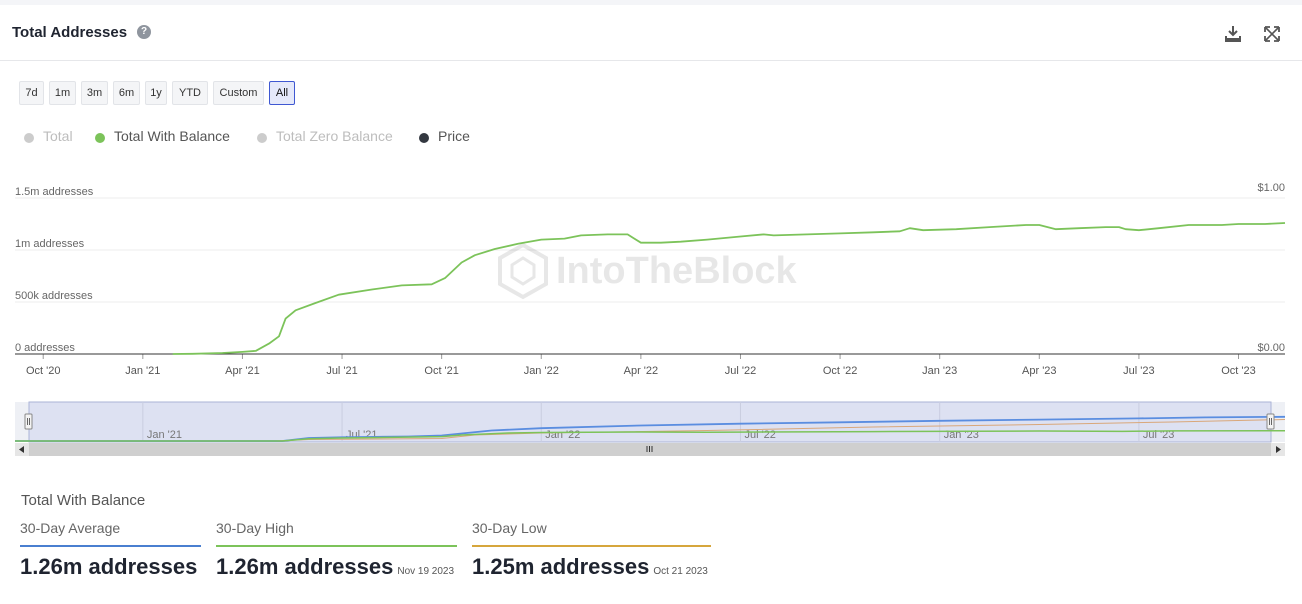  I want to click on stat-value: 1.26m addresses Nov 19 2023, so click(335, 567).